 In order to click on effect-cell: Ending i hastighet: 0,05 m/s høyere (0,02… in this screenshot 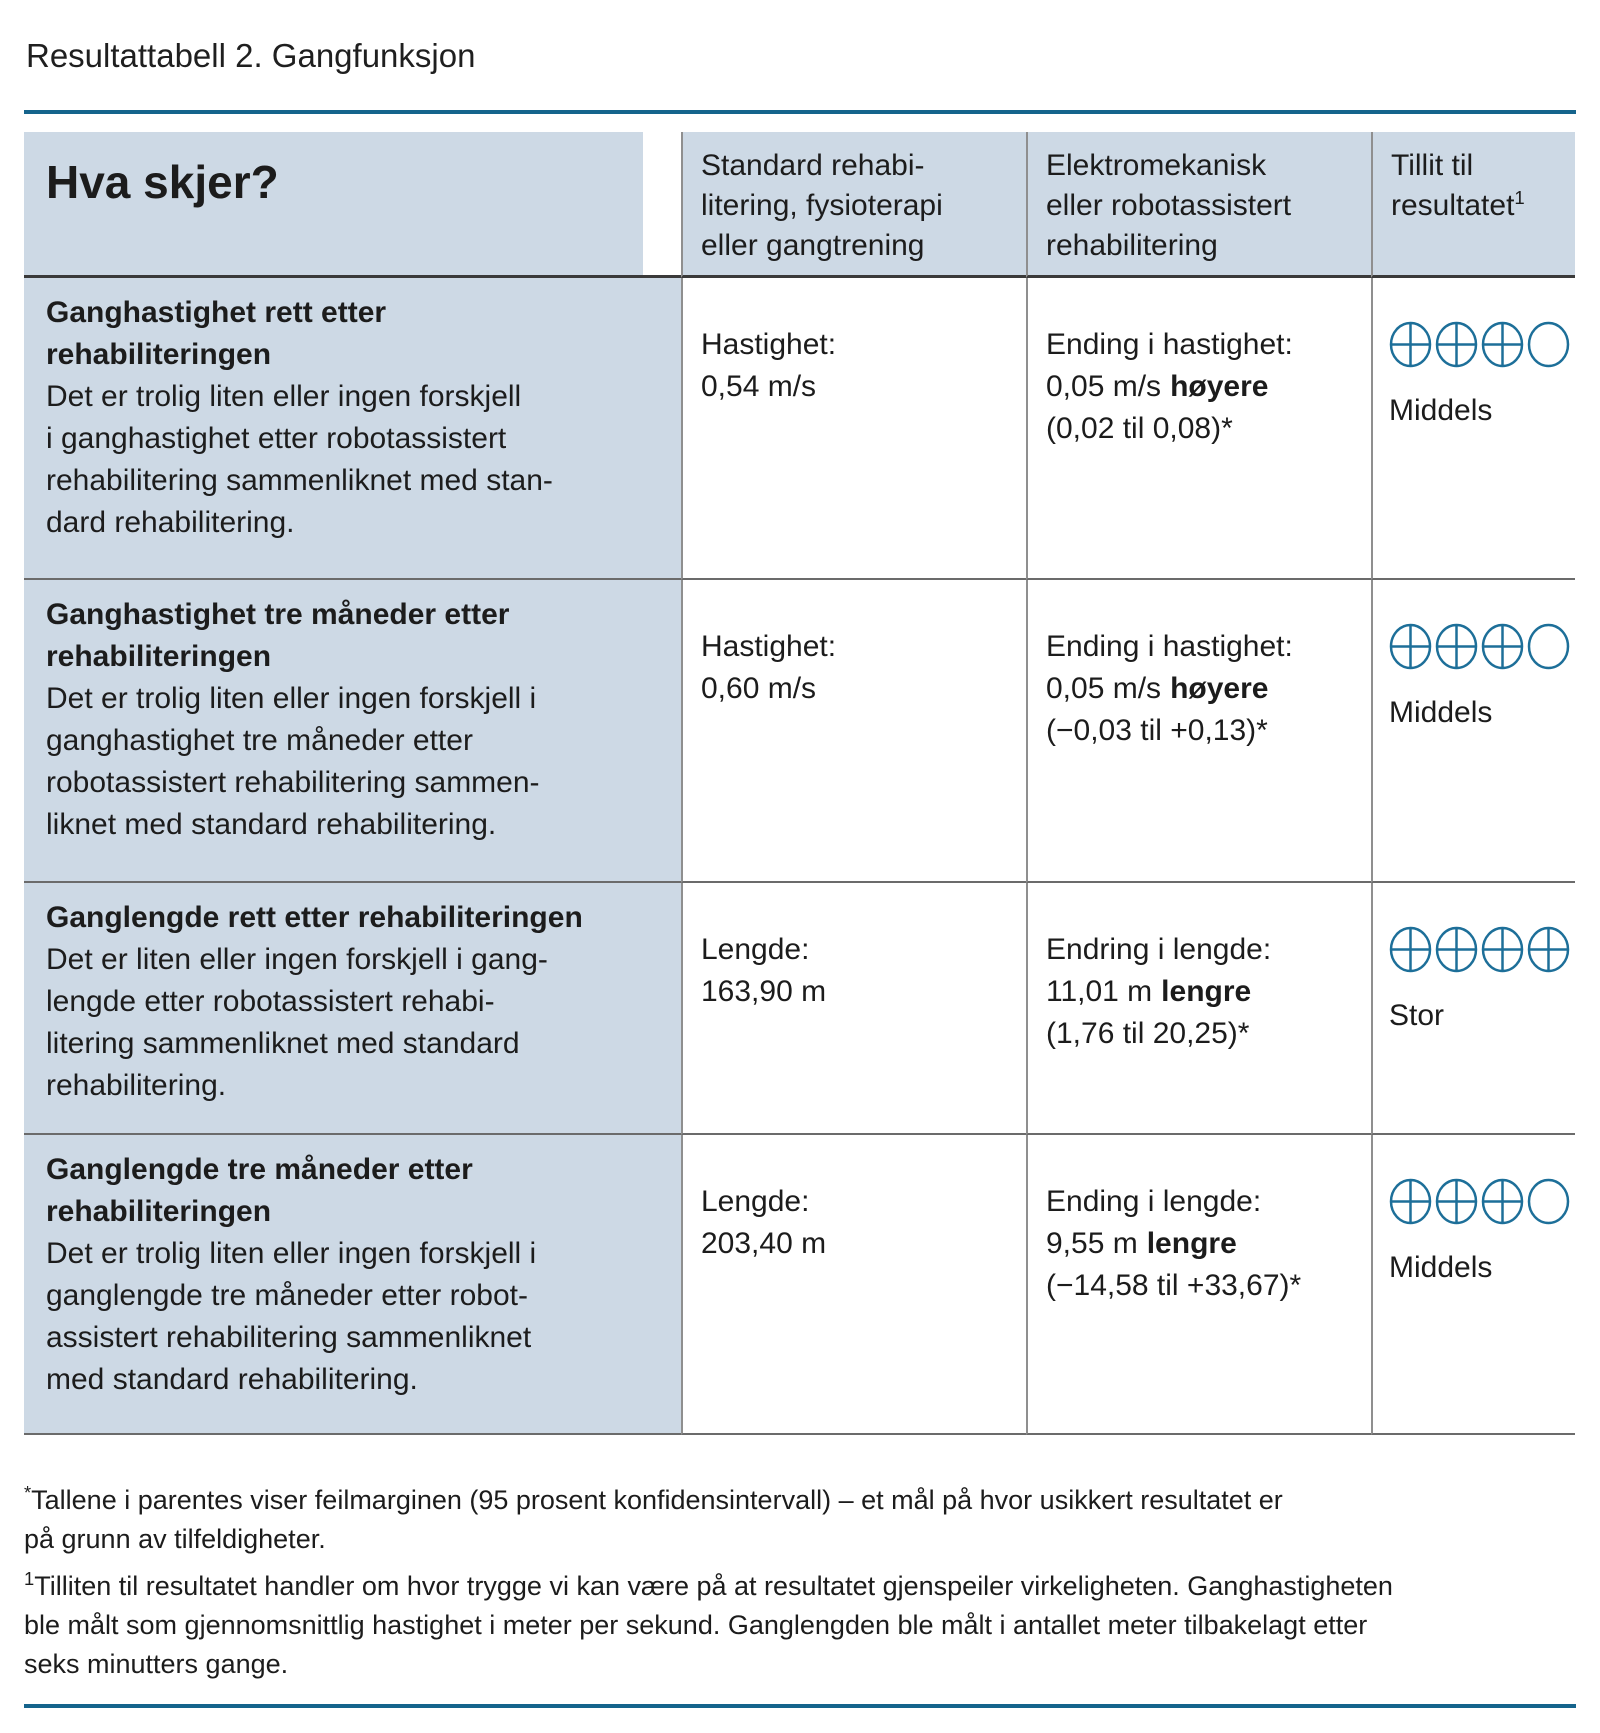, I will do `click(1198, 429)`.